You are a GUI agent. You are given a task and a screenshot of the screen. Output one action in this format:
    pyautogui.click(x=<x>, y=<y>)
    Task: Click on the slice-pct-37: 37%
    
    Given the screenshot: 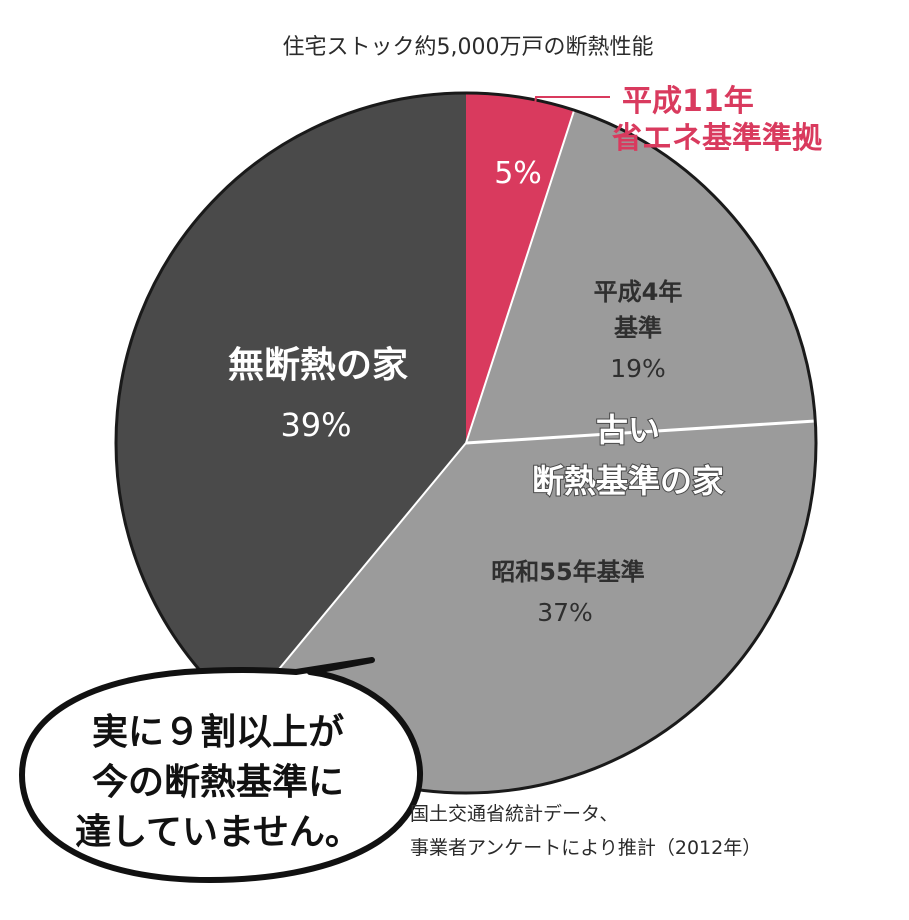 What is the action you would take?
    pyautogui.click(x=565, y=612)
    